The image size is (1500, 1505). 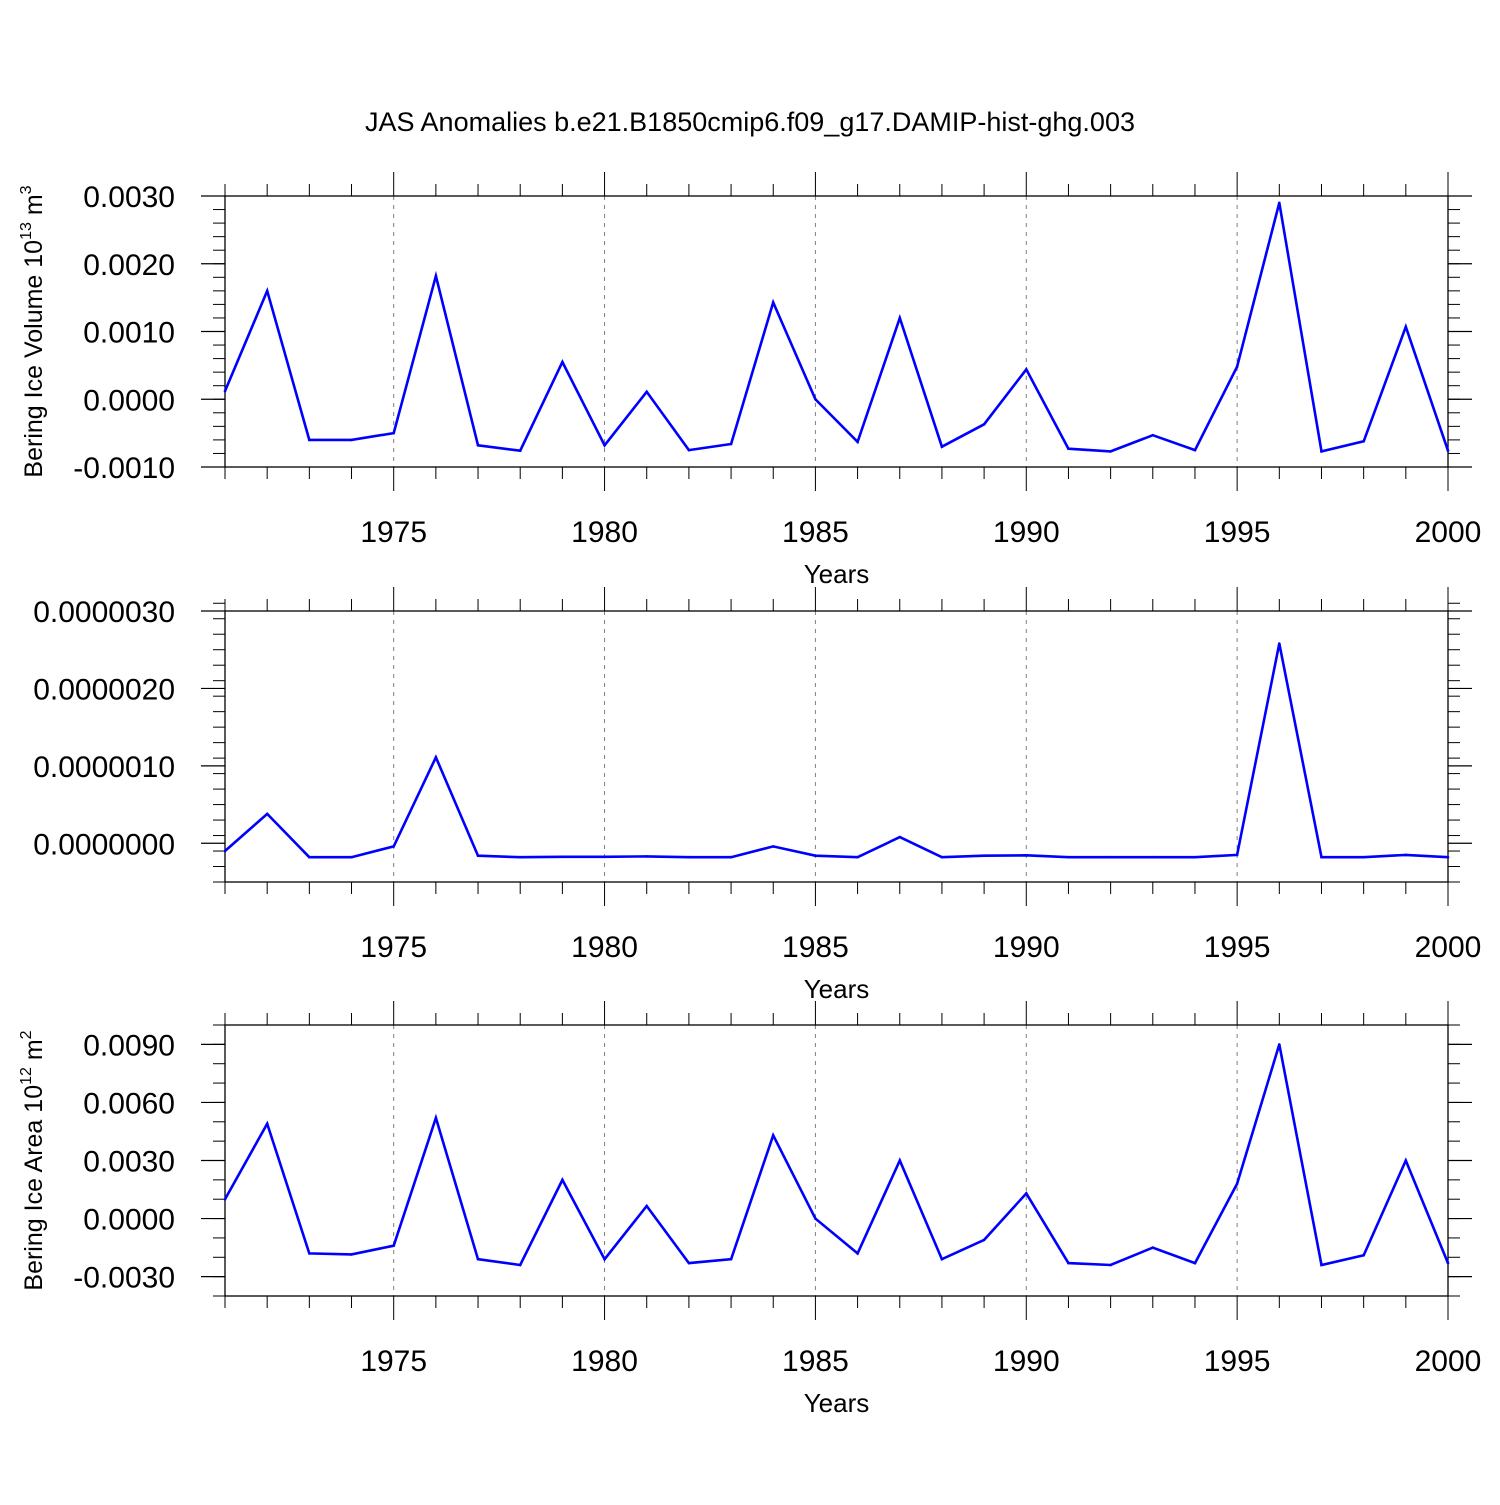 I want to click on y-axis-label: Bering Ice Area 1012 m2, so click(x=33, y=1160).